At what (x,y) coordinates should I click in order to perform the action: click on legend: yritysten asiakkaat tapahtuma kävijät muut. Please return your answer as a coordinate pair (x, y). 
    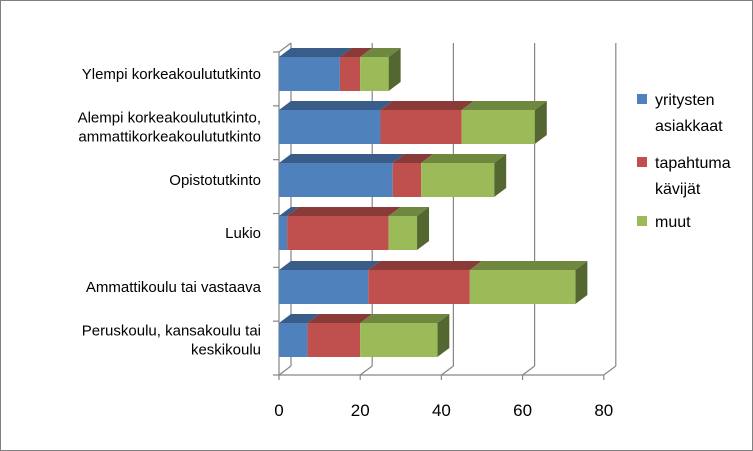
    Looking at the image, I should click on (684, 161).